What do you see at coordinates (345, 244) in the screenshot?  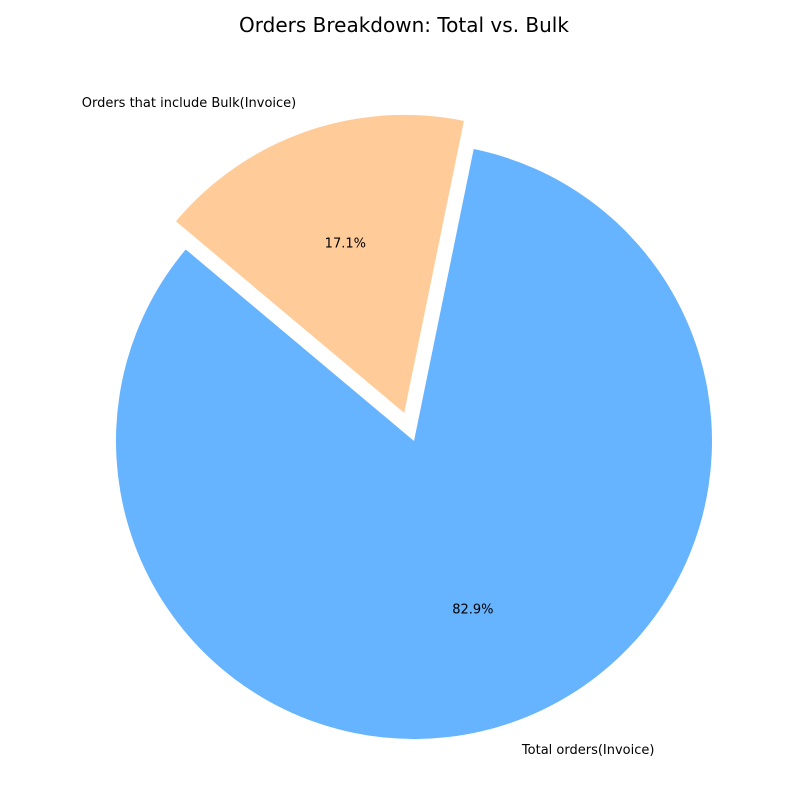 I see `slice-percent-label-2: 17.1%` at bounding box center [345, 244].